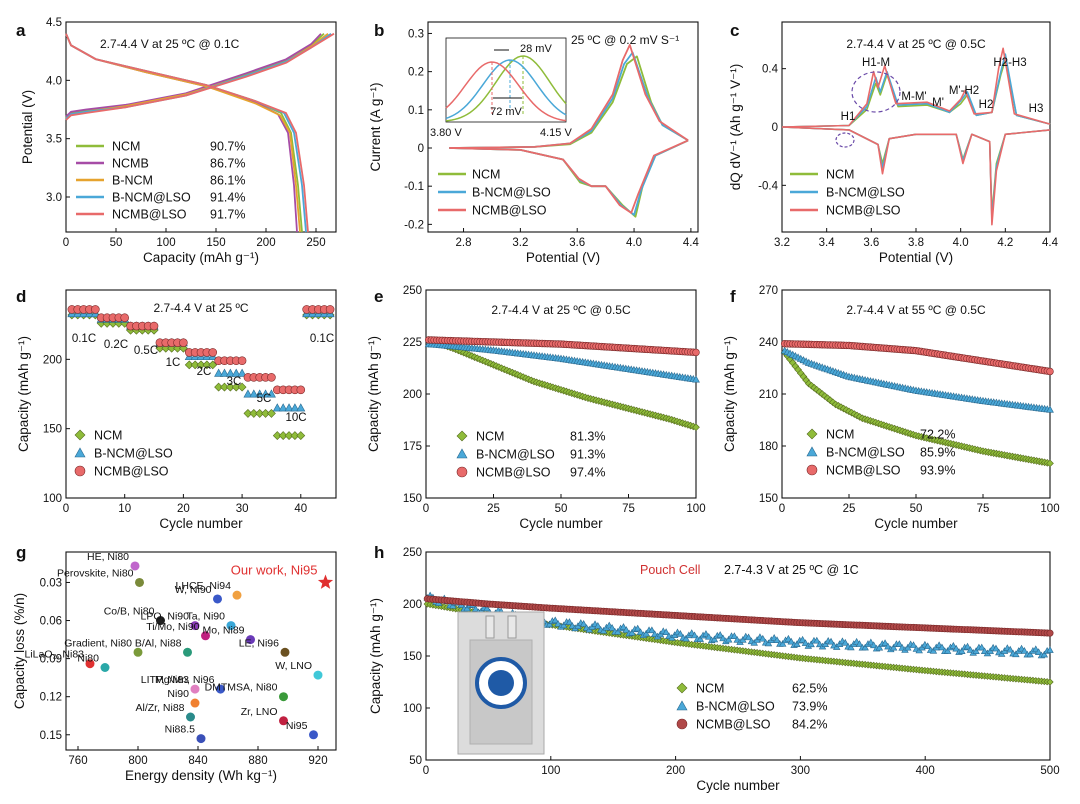 This screenshot has height=804, width=1080. What do you see at coordinates (563, 127) in the screenshot?
I see `b-frame` at bounding box center [563, 127].